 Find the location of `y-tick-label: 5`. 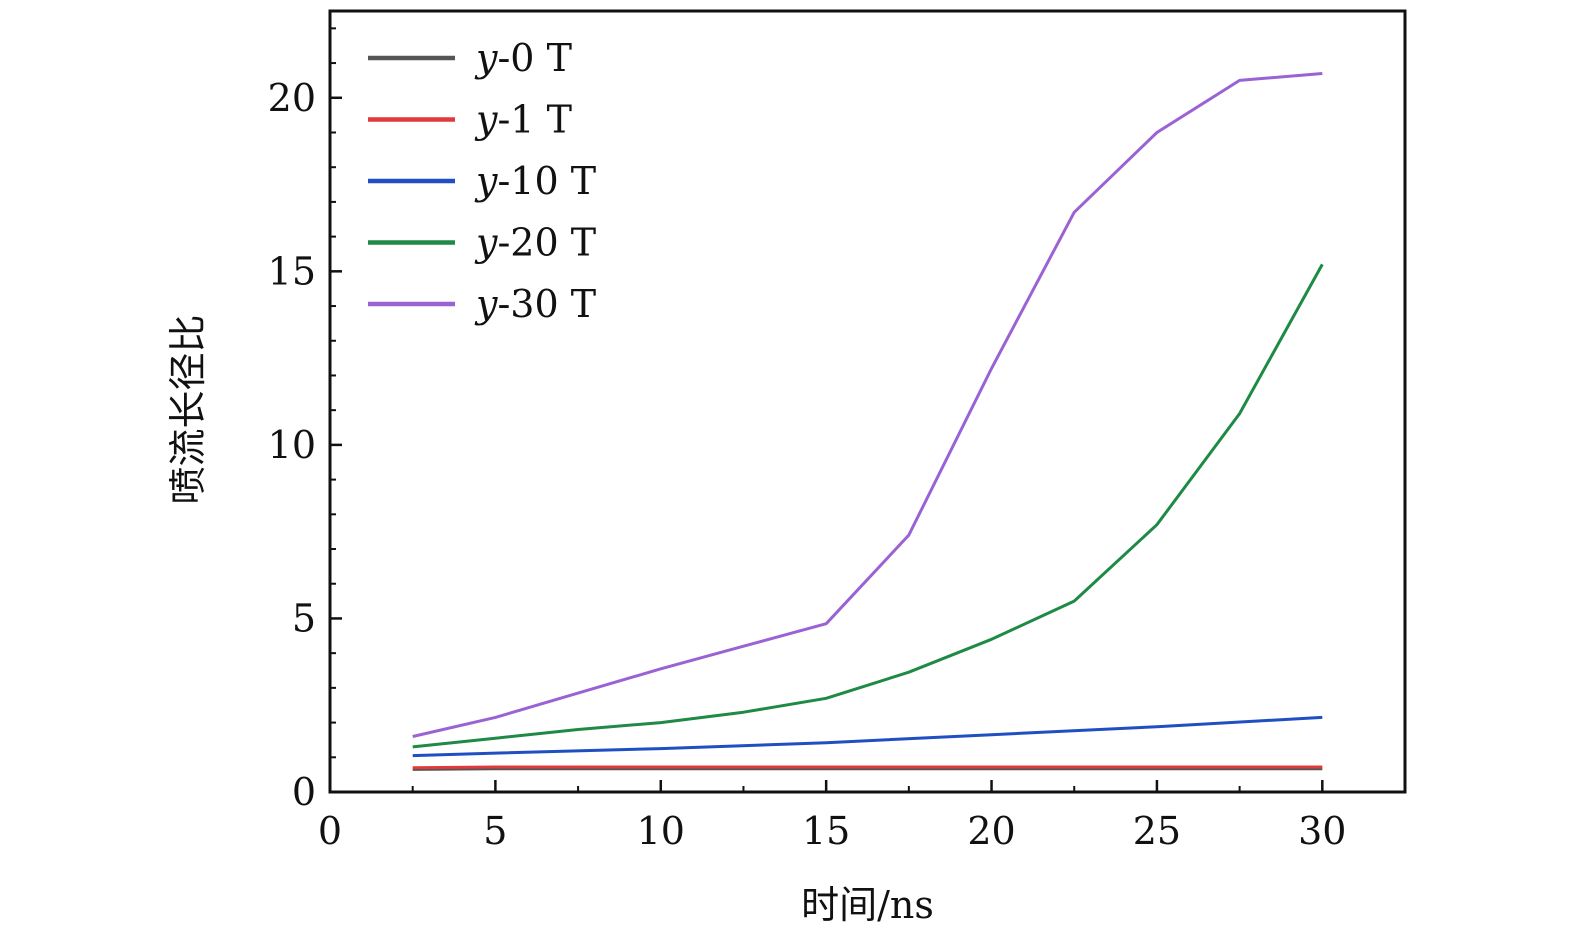

y-tick-label: 5 is located at coordinates (304, 618).